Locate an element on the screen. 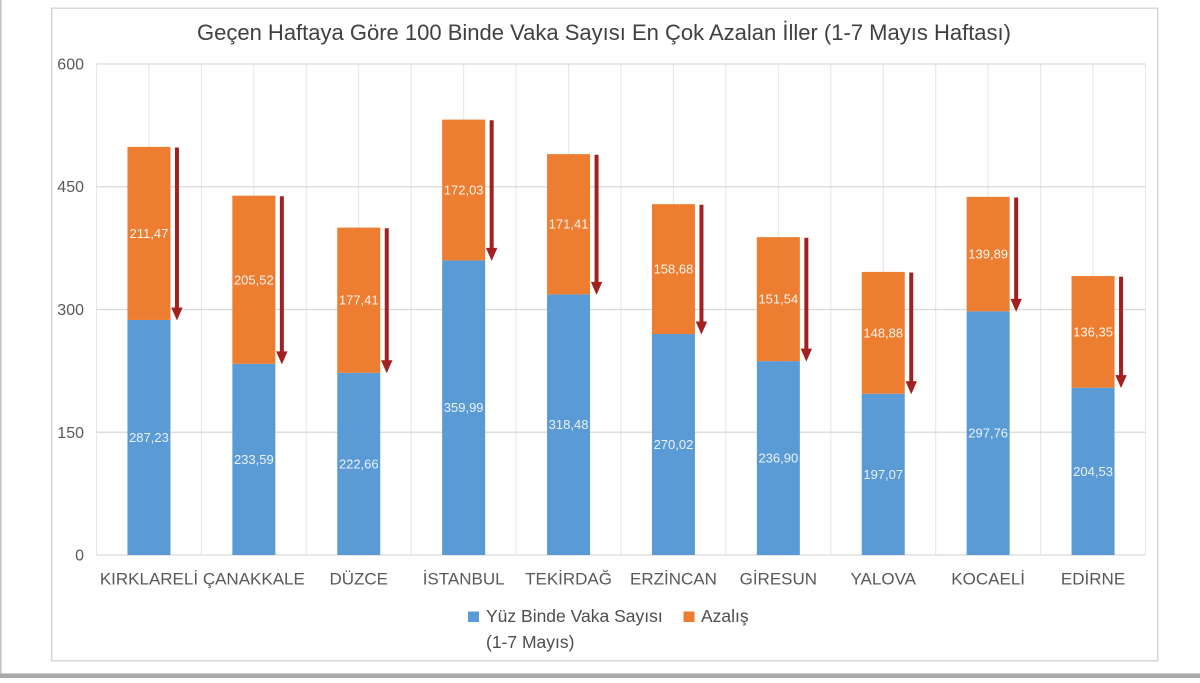  svg-text: 270,02 is located at coordinates (674, 444).